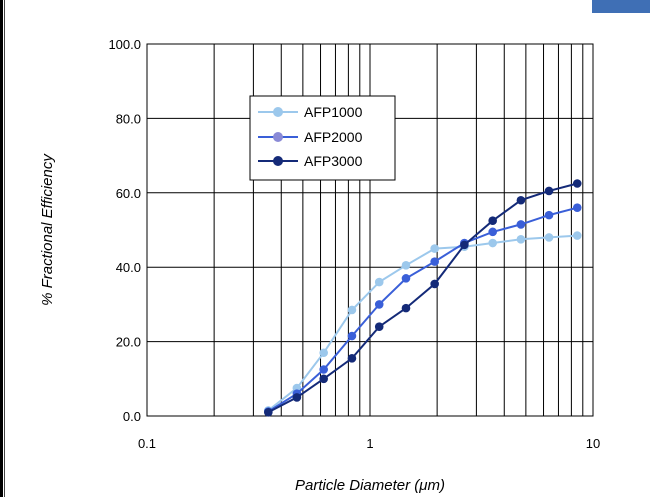 The height and width of the screenshot is (497, 650). Describe the element at coordinates (132, 416) in the screenshot. I see `y-tick-label: 0.0` at that location.